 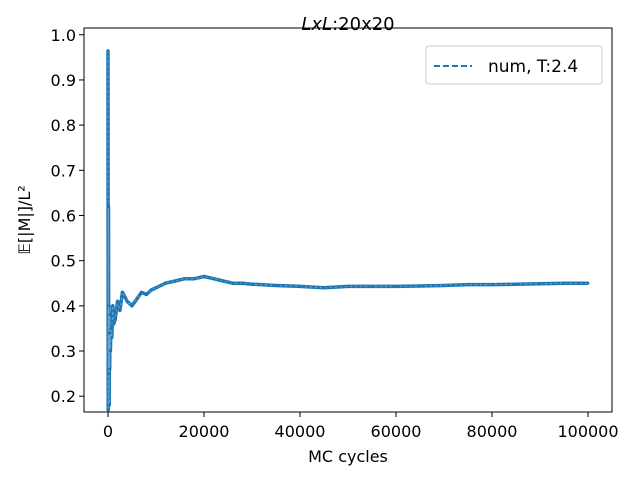 I want to click on chart-title: LxL:20x20, so click(x=347, y=24).